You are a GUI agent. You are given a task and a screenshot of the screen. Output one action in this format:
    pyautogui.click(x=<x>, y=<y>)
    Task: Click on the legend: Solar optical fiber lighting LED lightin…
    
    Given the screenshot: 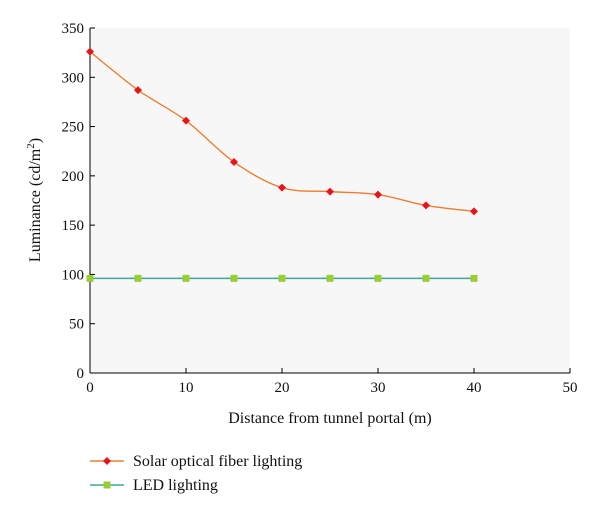 What is the action you would take?
    pyautogui.click(x=196, y=473)
    